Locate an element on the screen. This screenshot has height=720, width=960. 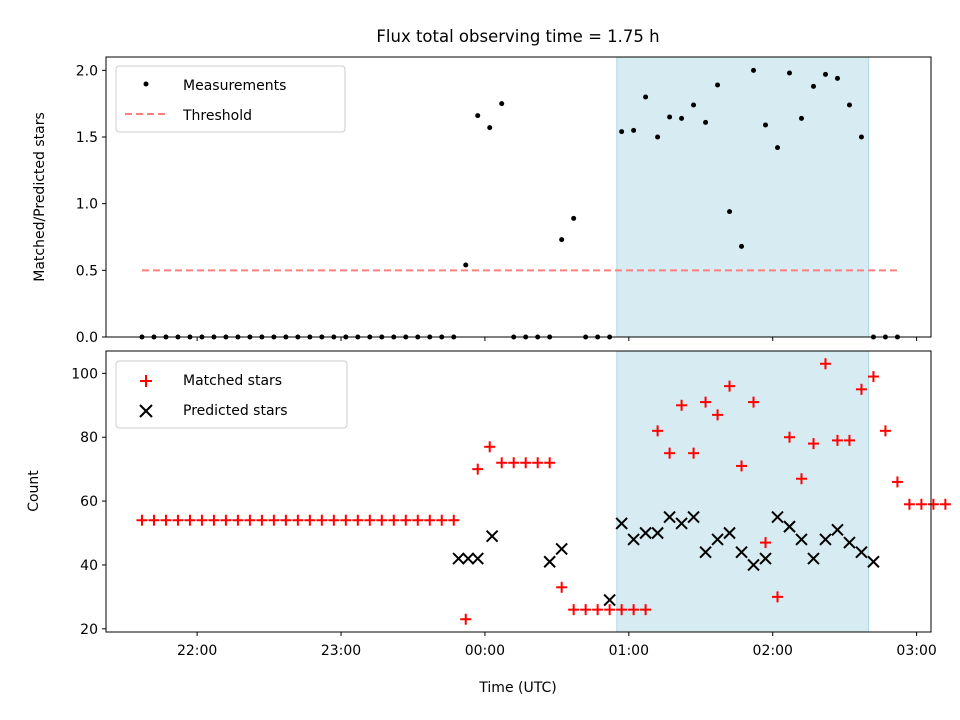
y-tick-label: 80 is located at coordinates (89, 438).